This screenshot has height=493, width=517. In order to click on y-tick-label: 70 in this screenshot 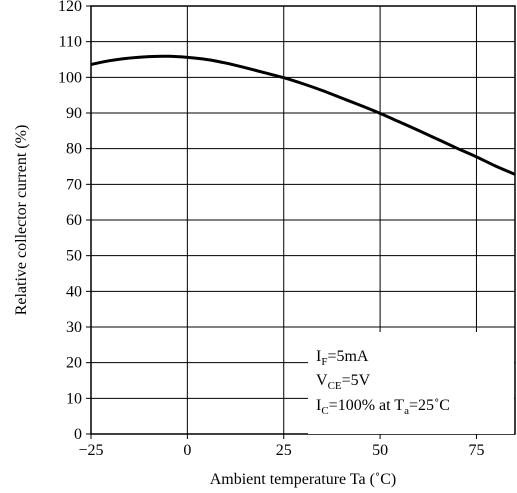, I will do `click(74, 184)`.